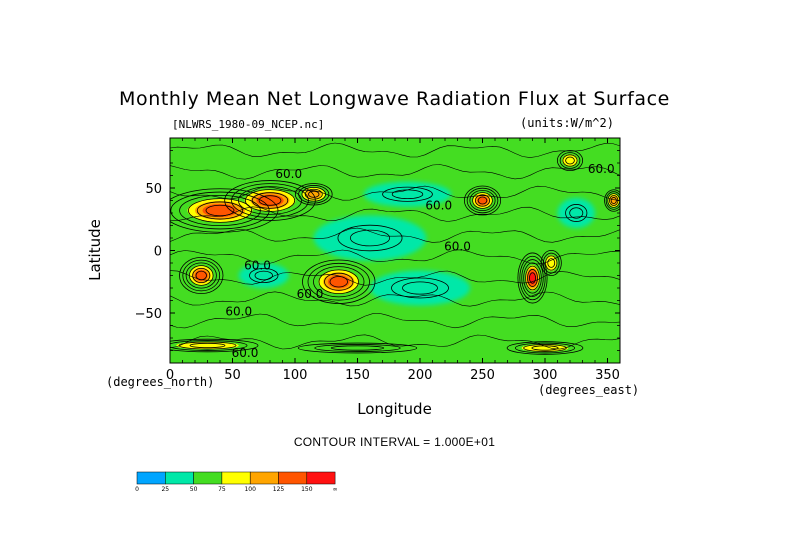 The image size is (789, 558). I want to click on x-tick-label: 300, so click(545, 375).